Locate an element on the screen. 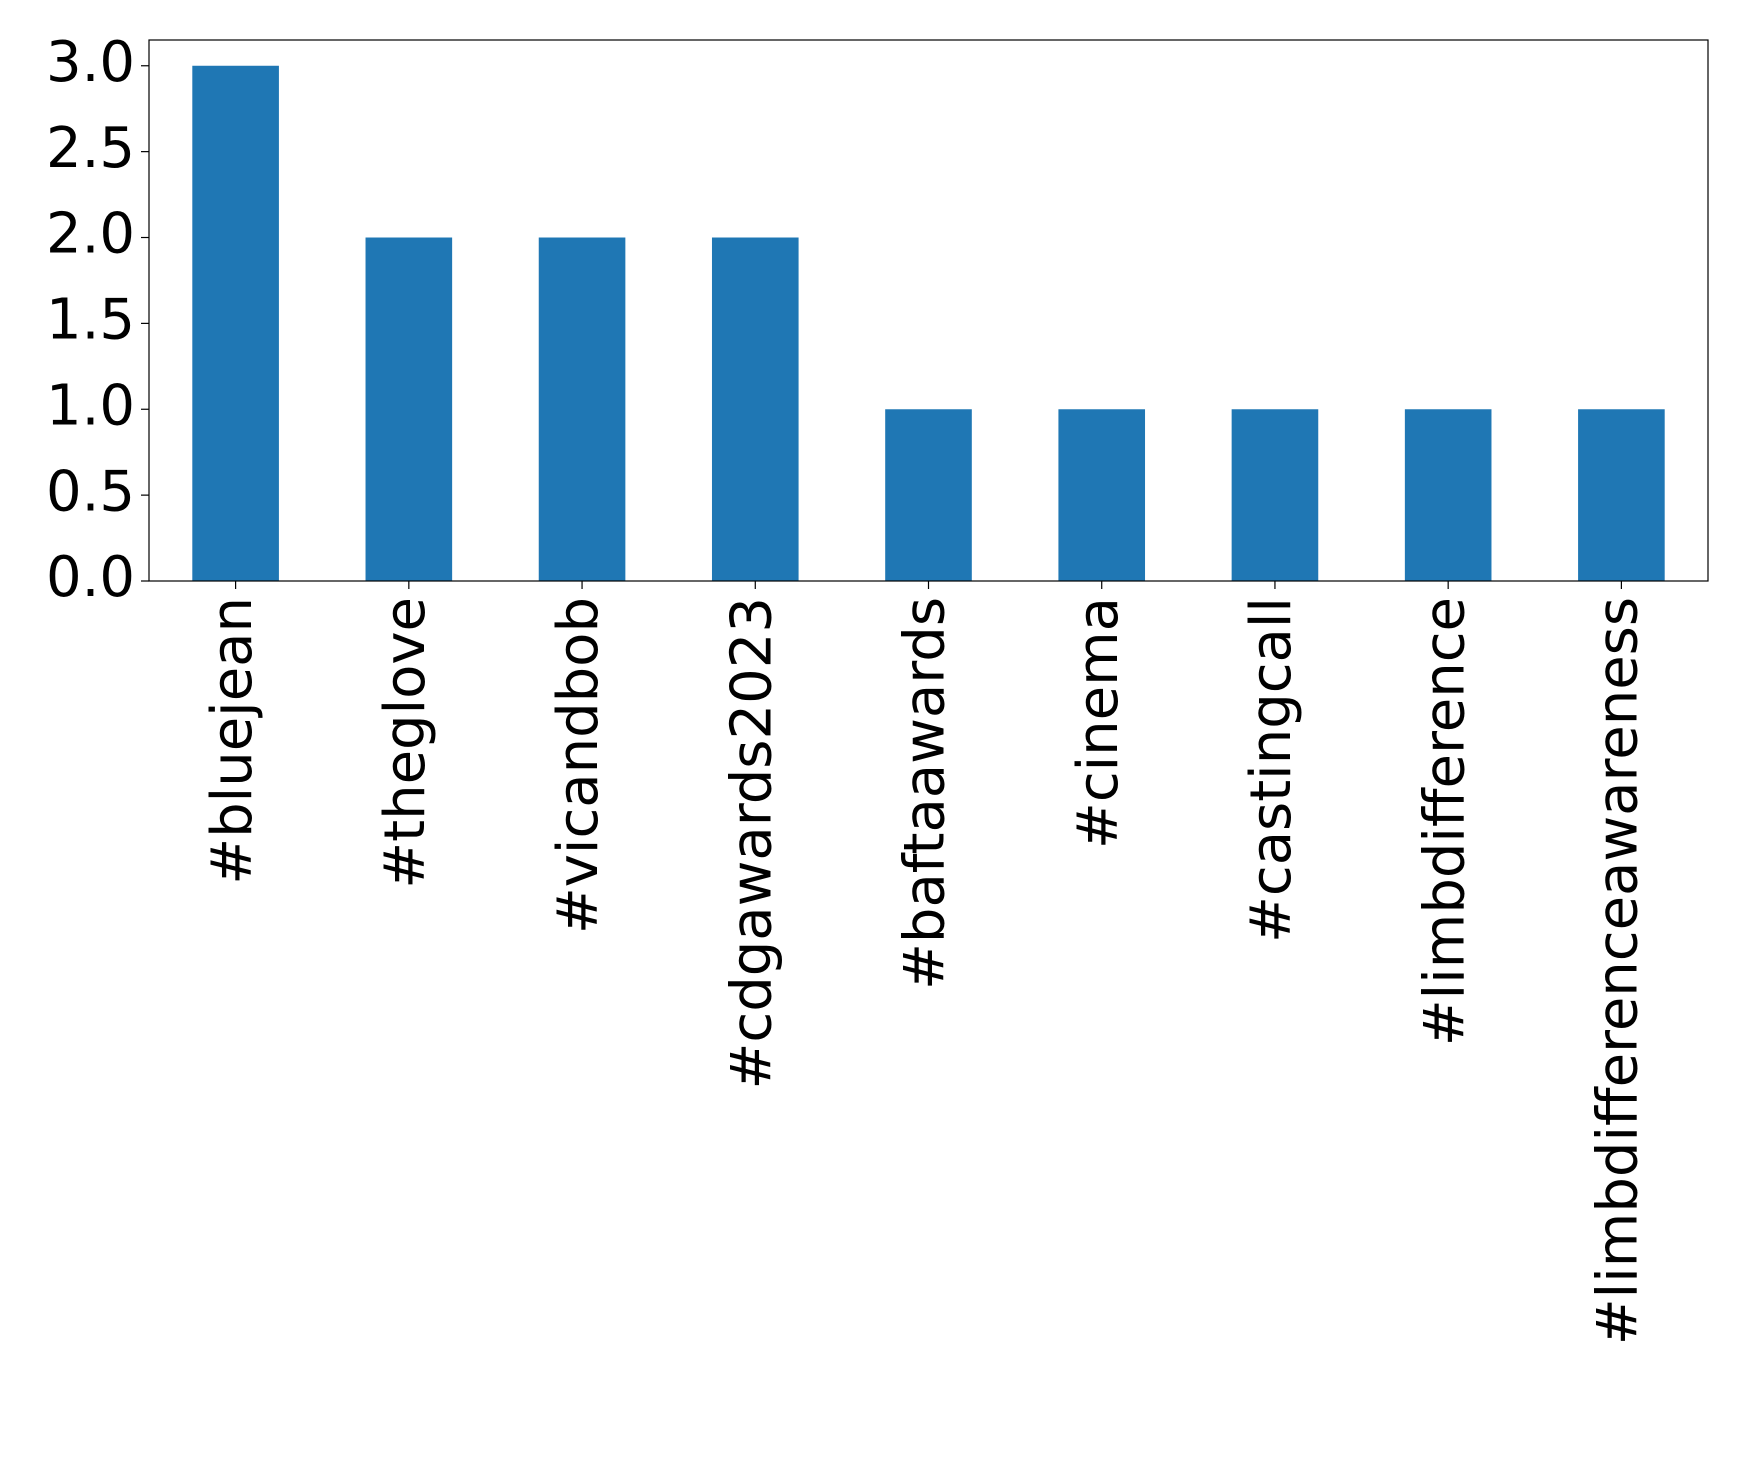  y-tick-label: 2.0 is located at coordinates (90, 234).